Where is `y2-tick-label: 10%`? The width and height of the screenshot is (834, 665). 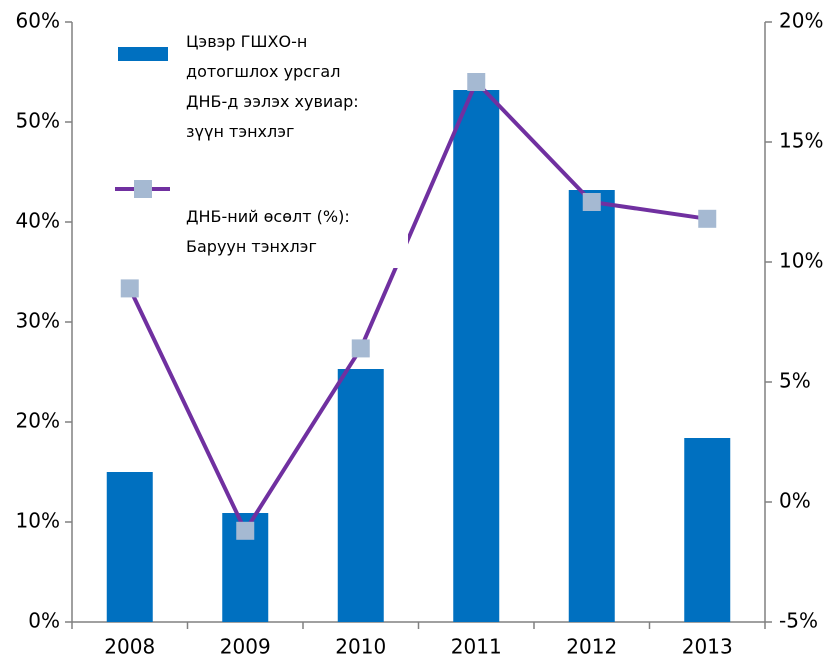 y2-tick-label: 10% is located at coordinates (801, 261).